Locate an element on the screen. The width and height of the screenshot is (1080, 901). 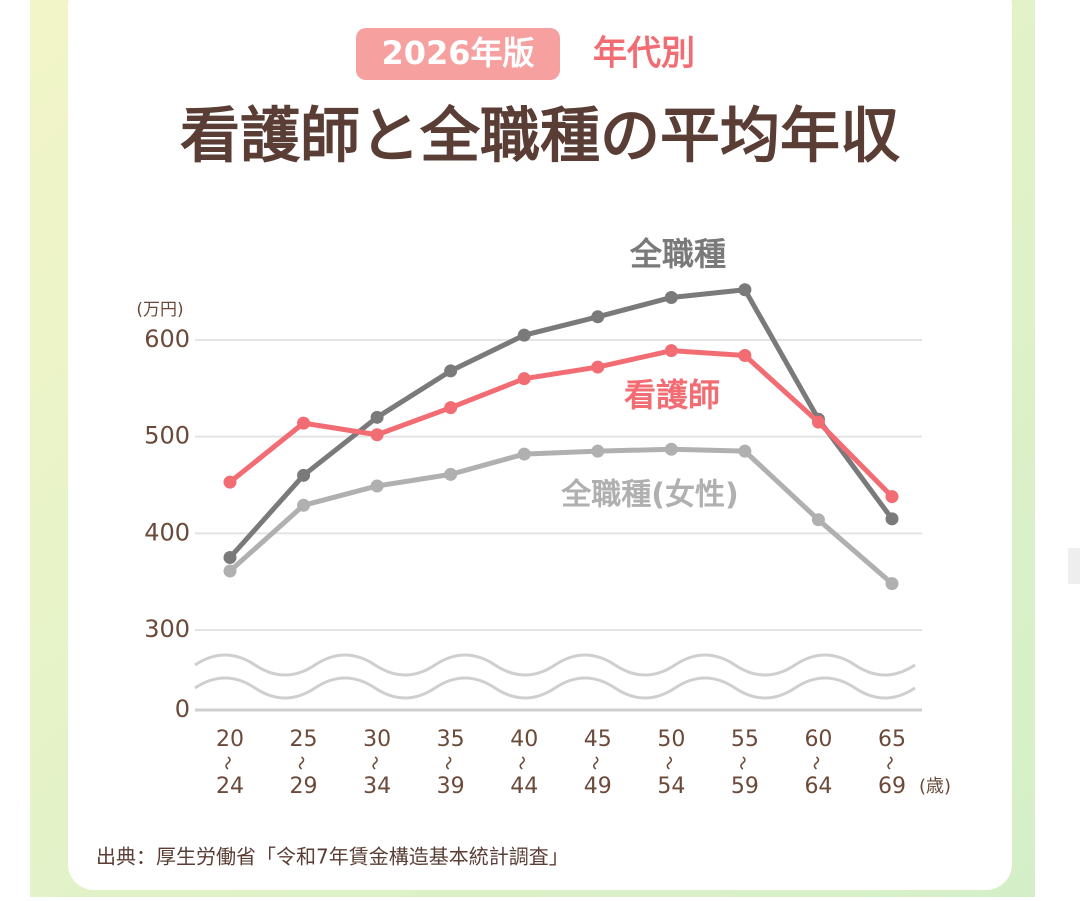
series-label: 全職種(女性) is located at coordinates (649, 495).